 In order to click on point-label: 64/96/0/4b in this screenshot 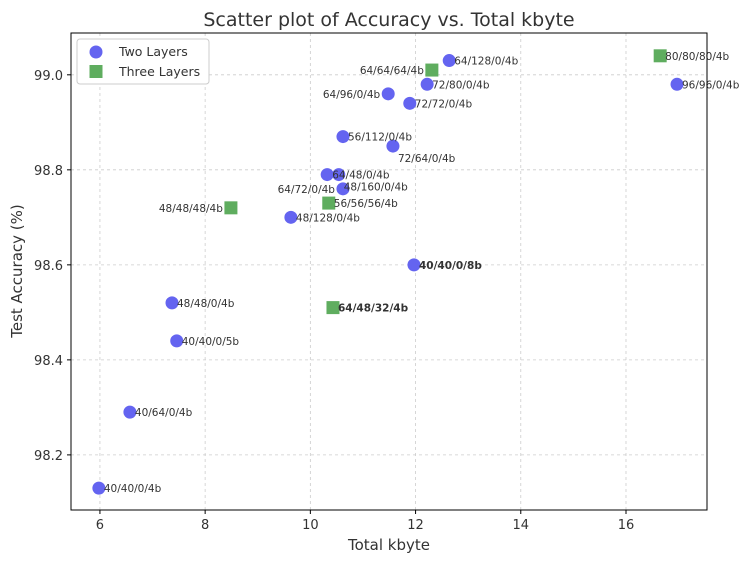, I will do `click(352, 95)`.